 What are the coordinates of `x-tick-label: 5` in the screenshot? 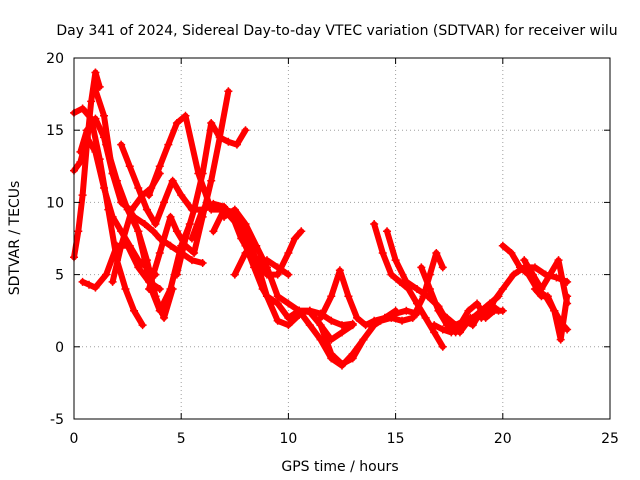 It's located at (181, 439).